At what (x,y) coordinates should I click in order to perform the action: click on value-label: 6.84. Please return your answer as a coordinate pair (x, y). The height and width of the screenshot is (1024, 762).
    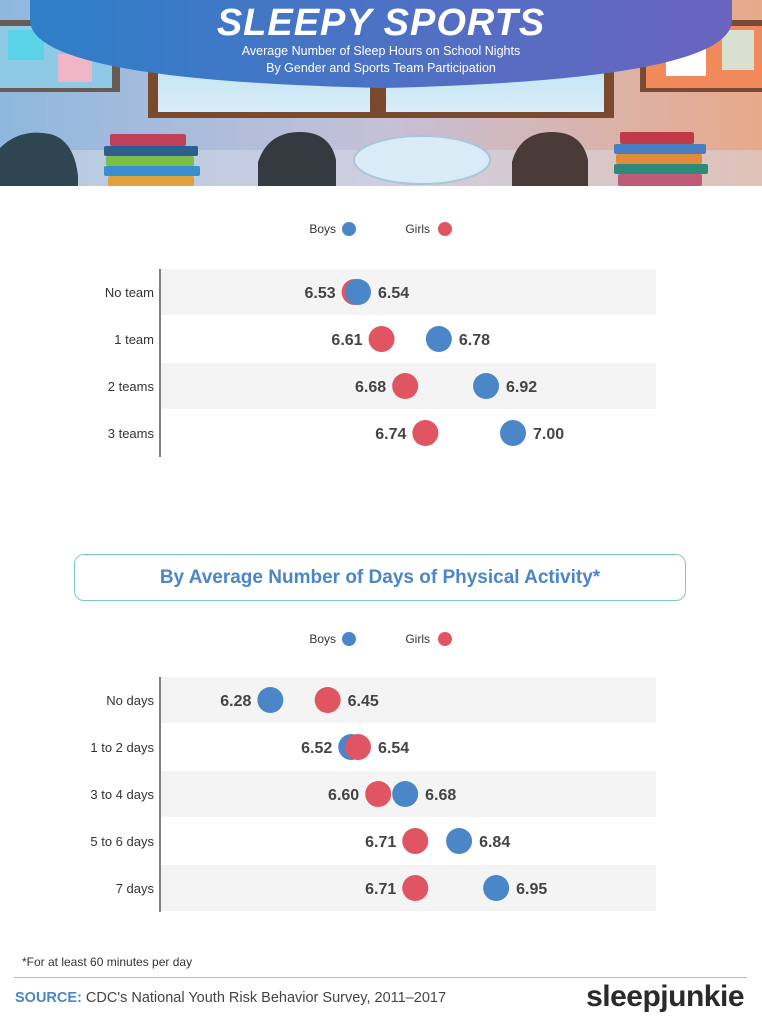
    Looking at the image, I should click on (494, 842).